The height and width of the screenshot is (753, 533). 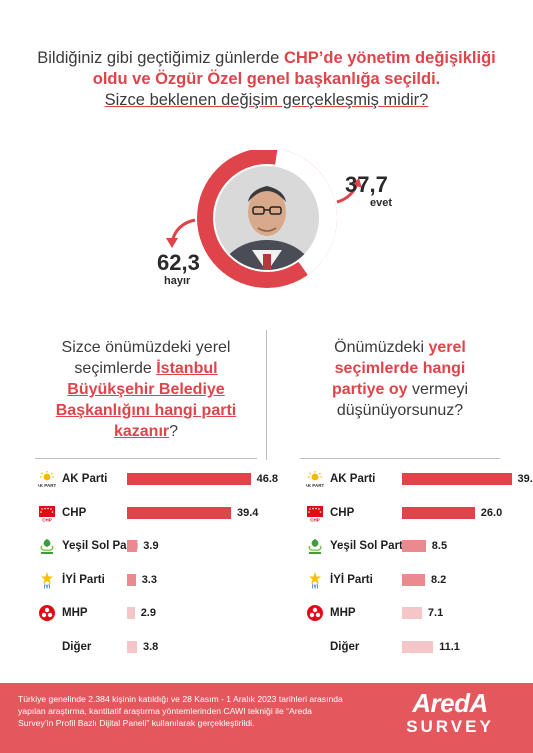 What do you see at coordinates (267, 218) in the screenshot?
I see `portrait-photo` at bounding box center [267, 218].